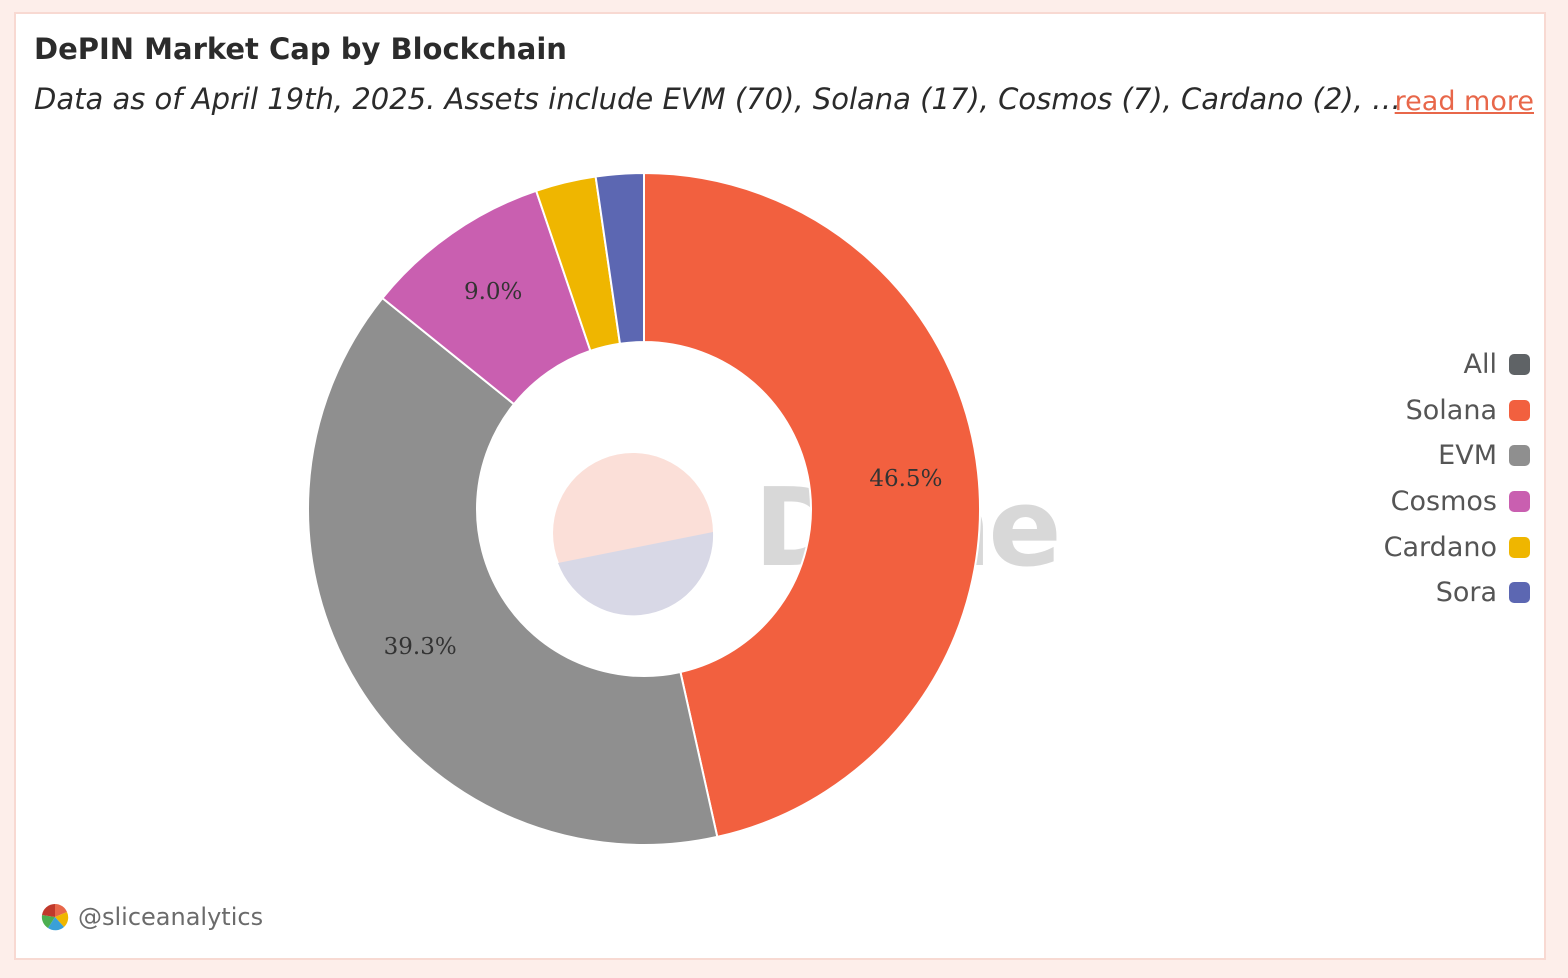 The height and width of the screenshot is (978, 1568). What do you see at coordinates (1440, 547) in the screenshot?
I see `legend-label: Cardano` at bounding box center [1440, 547].